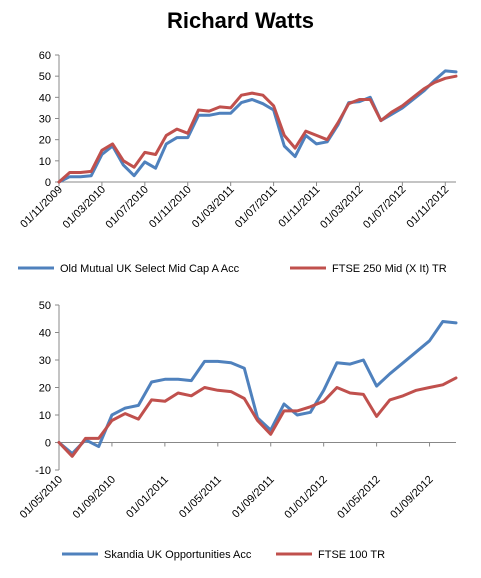  Describe the element at coordinates (358, 497) in the screenshot. I see `x-tick-label: 01/05/2012` at that location.